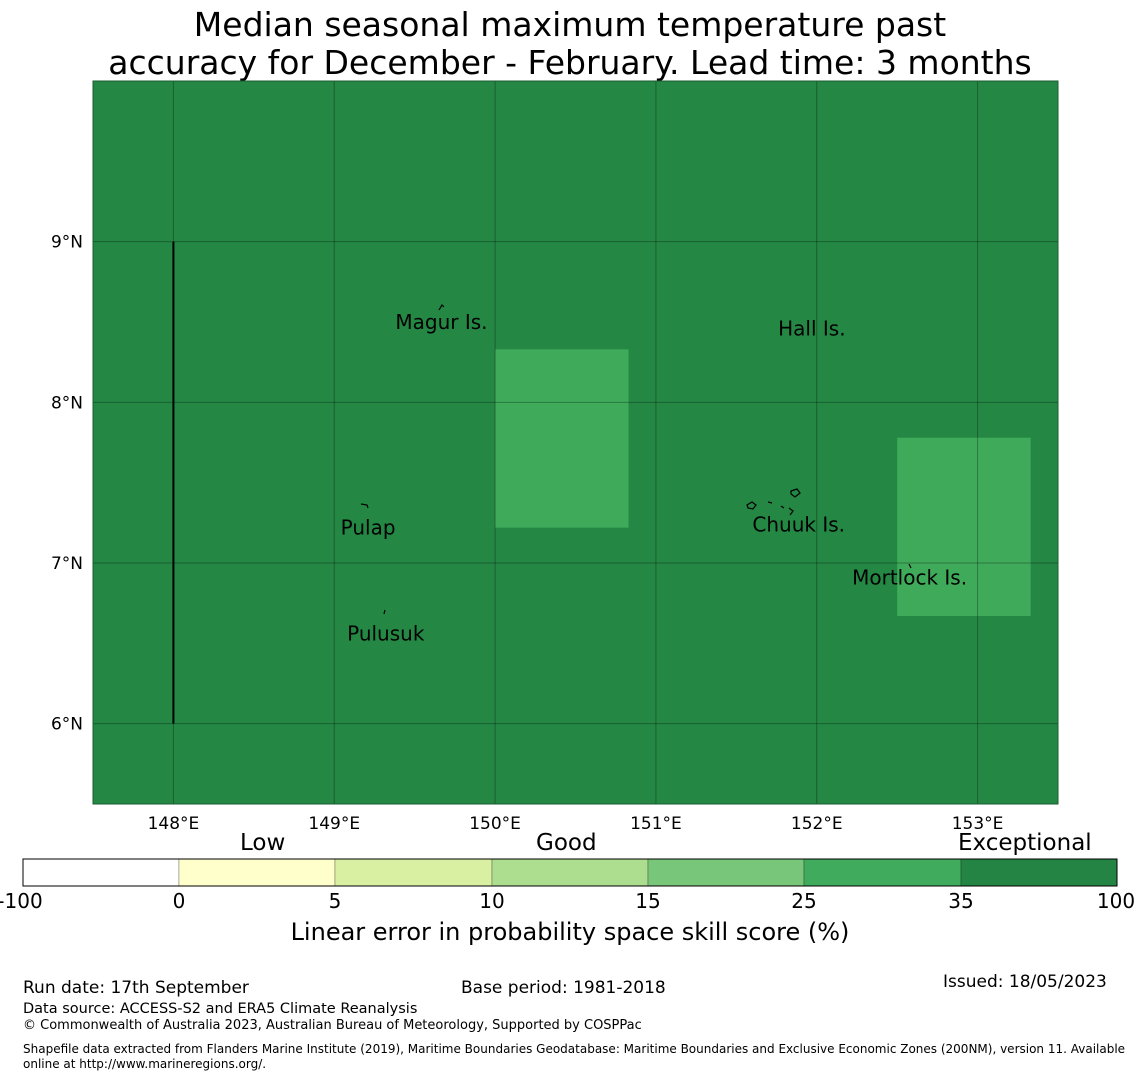 The height and width of the screenshot is (1080, 1140). What do you see at coordinates (817, 824) in the screenshot?
I see `lon-tick-label: 152°E` at bounding box center [817, 824].